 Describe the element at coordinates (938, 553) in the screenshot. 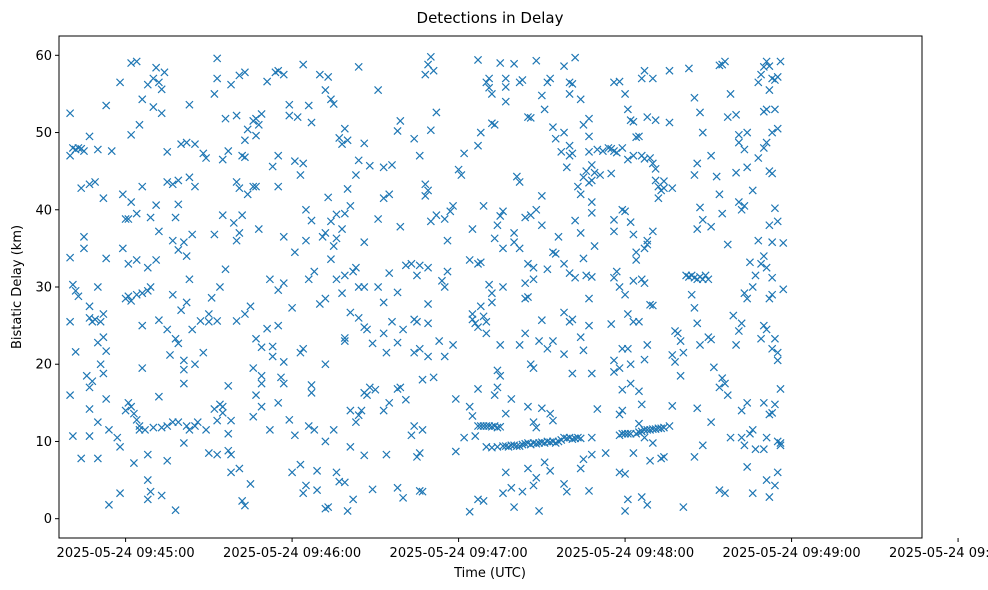

I see `x-tick-label: 2025-05-24 09:50:00` at that location.